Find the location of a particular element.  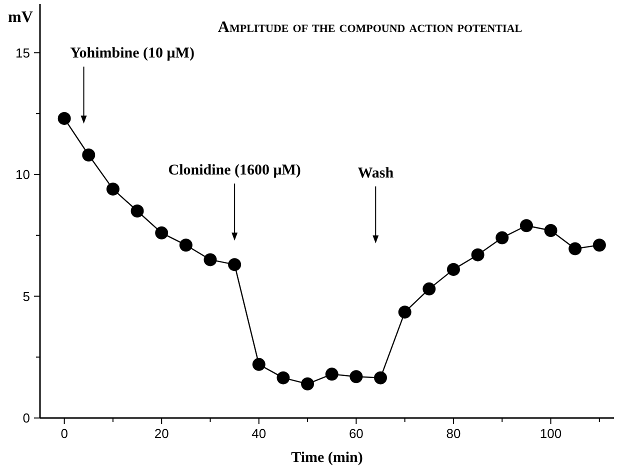

ref-line-label: Clonidine (1600 μM) is located at coordinates (234, 170).